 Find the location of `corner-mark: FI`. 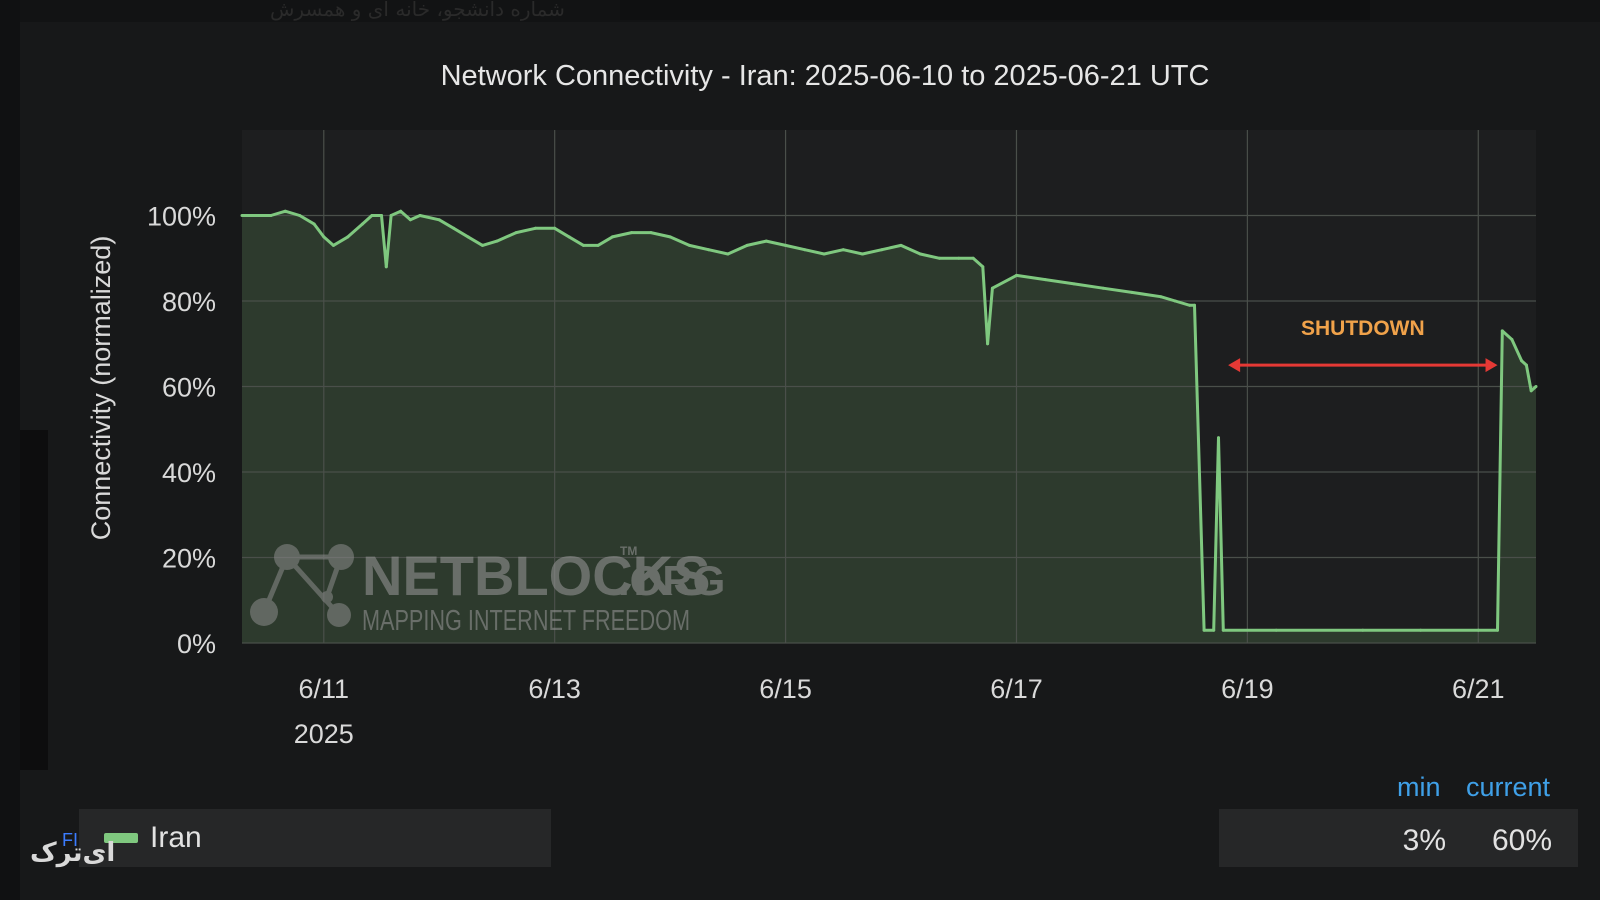

corner-mark: FI is located at coordinates (70, 840).